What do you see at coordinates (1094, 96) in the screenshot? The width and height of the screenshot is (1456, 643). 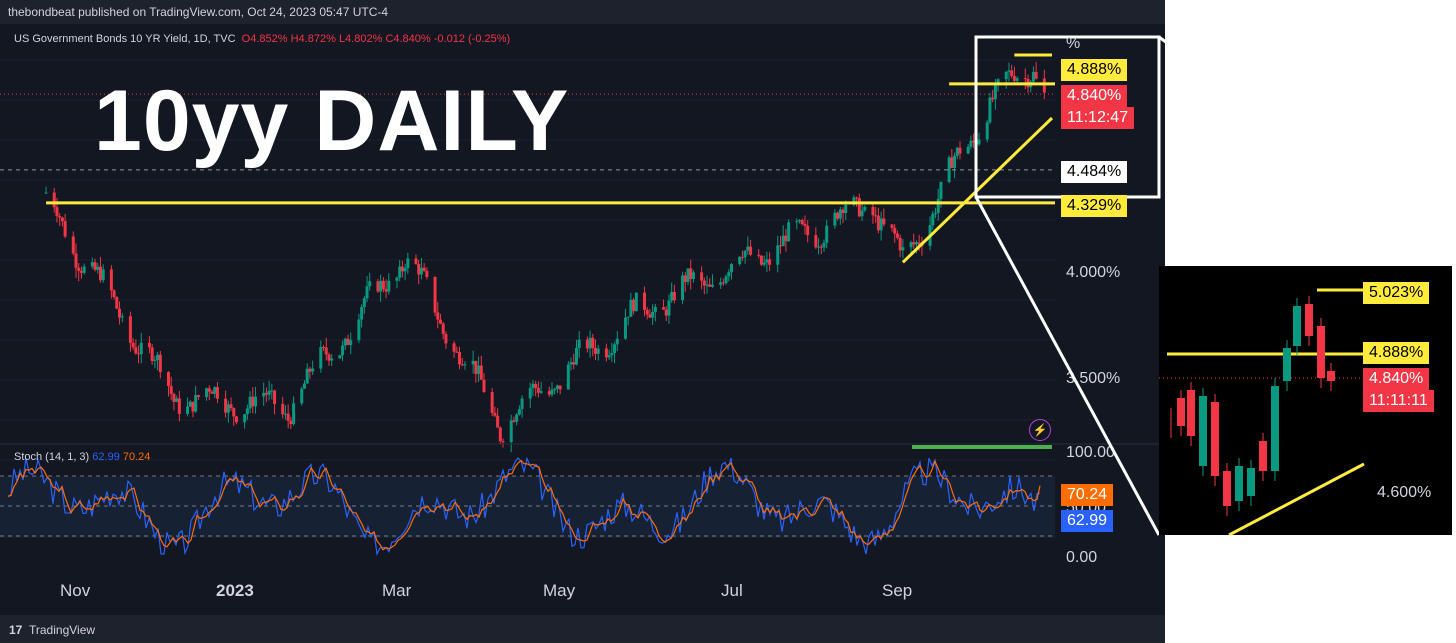 I see `last-price-tag: 4.840%` at bounding box center [1094, 96].